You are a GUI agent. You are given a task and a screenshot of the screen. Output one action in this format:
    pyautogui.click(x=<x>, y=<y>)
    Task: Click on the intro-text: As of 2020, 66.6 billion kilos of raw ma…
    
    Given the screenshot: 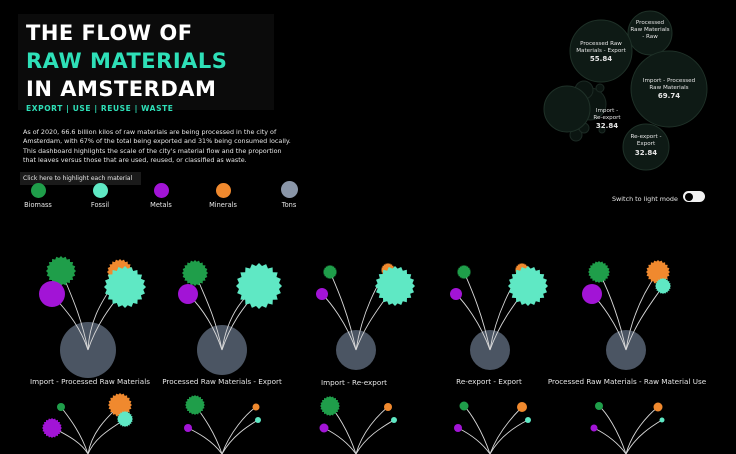 What is the action you would take?
    pyautogui.click(x=157, y=146)
    